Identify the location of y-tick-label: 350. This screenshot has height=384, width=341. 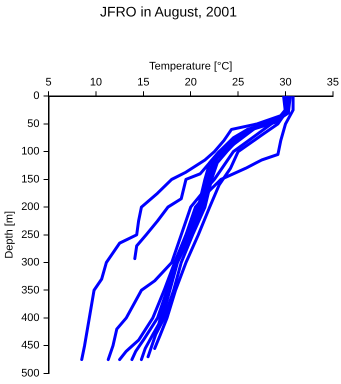
(30, 290).